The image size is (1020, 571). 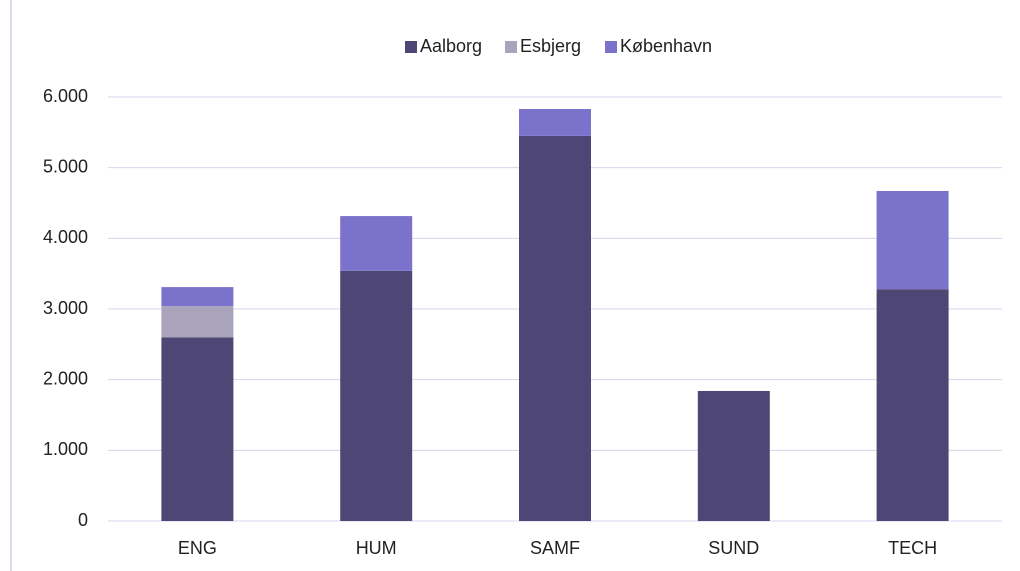 What do you see at coordinates (733, 548) in the screenshot?
I see `x-tick-label: SUND` at bounding box center [733, 548].